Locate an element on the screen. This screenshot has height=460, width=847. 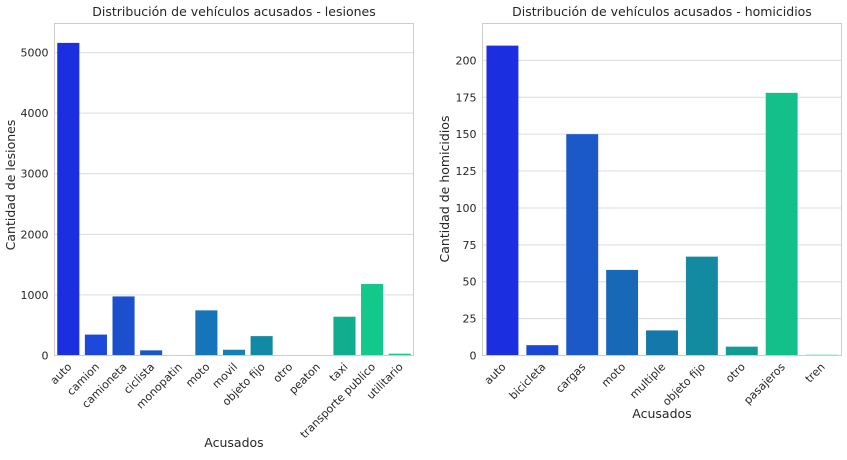
x-tick-label: pasajeros is located at coordinates (764, 383).